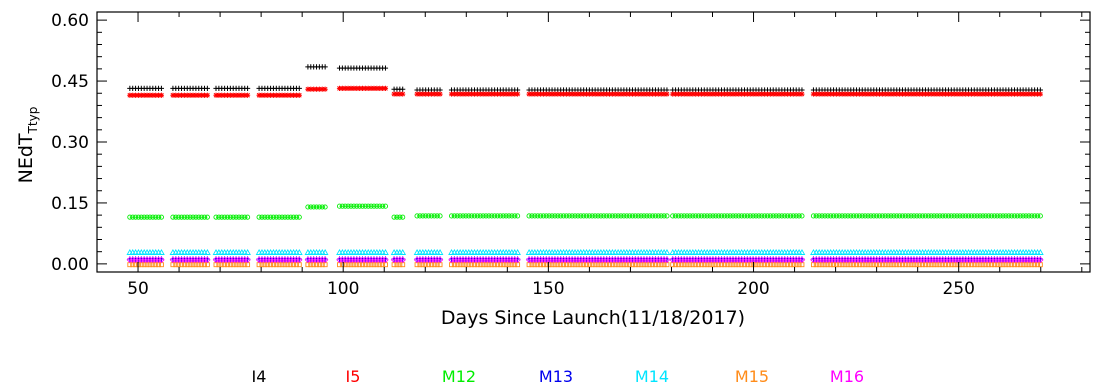 This screenshot has height=388, width=1097. I want to click on legend: I4 I5 M12 M13 M14 M15 M16, so click(558, 376).